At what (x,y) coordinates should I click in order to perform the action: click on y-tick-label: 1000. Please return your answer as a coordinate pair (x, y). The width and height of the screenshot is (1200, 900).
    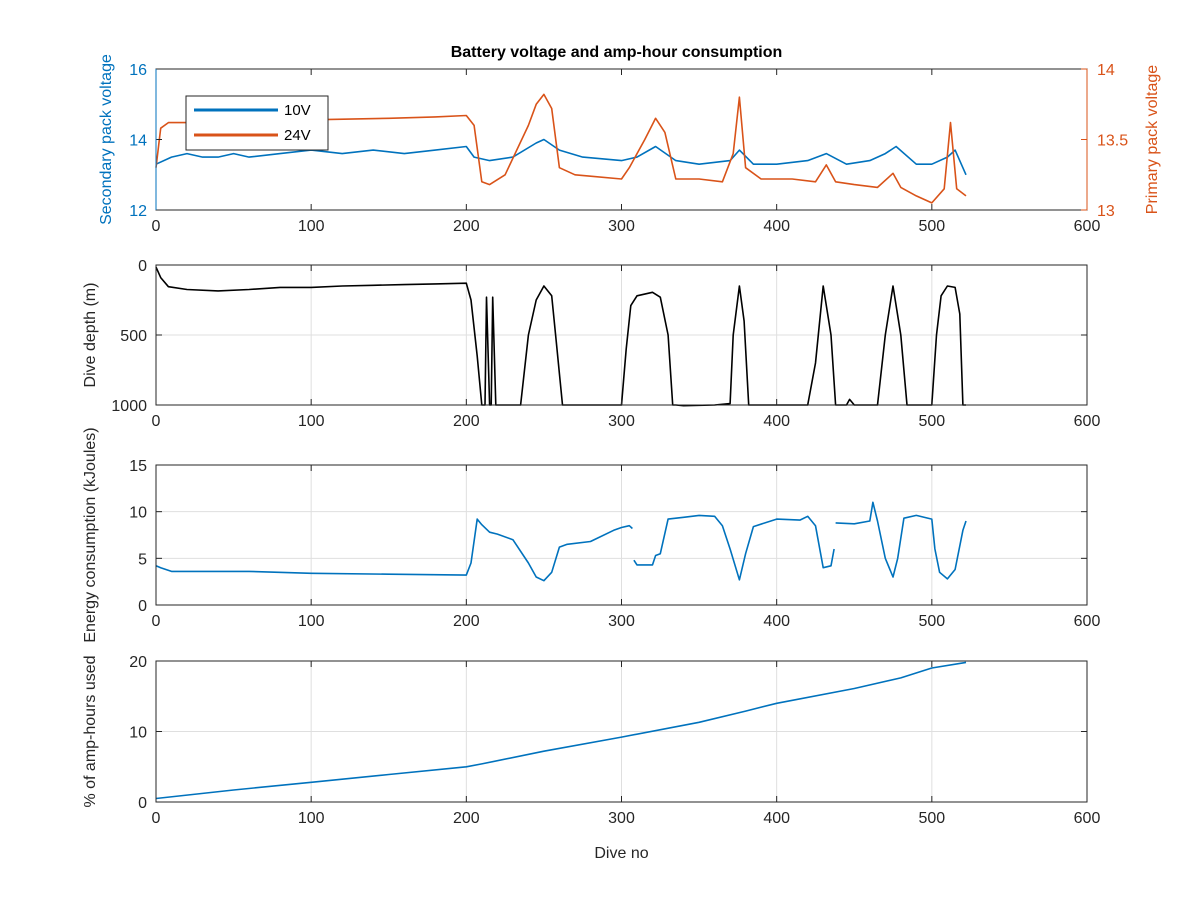
    Looking at the image, I should click on (129, 406).